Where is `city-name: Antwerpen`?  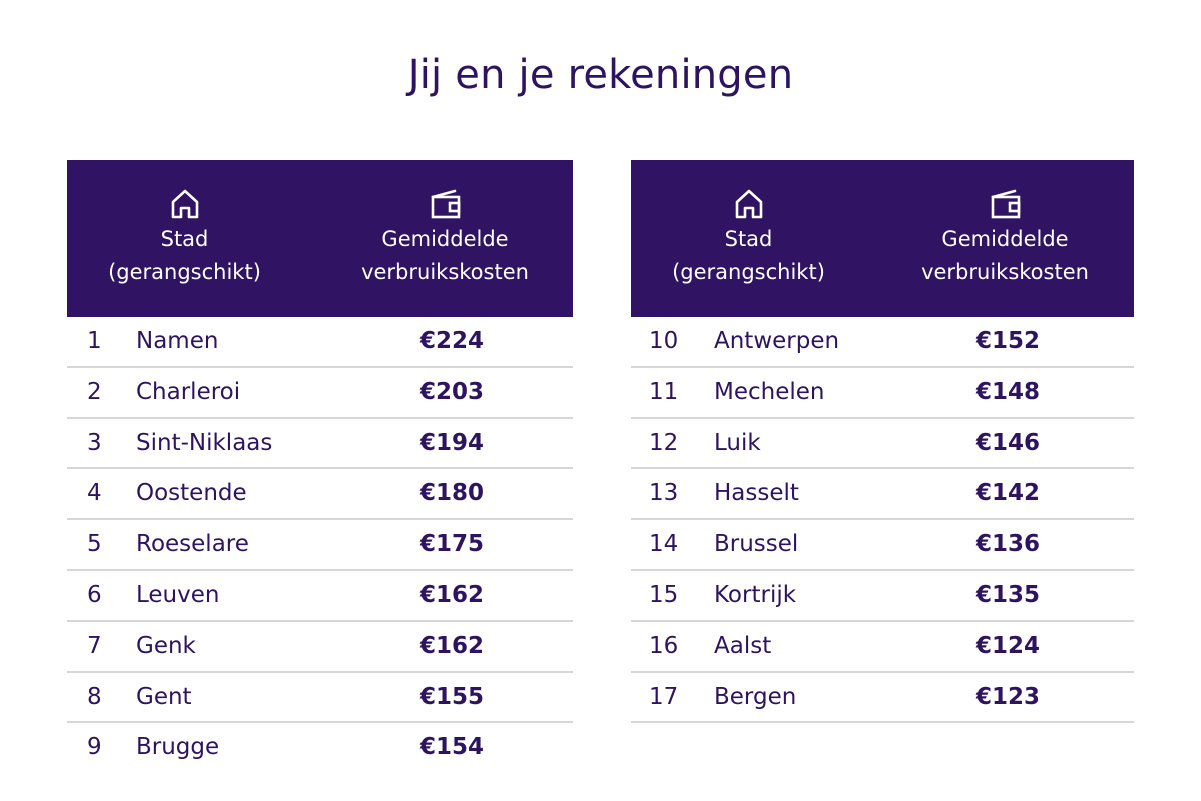
city-name: Antwerpen is located at coordinates (777, 341).